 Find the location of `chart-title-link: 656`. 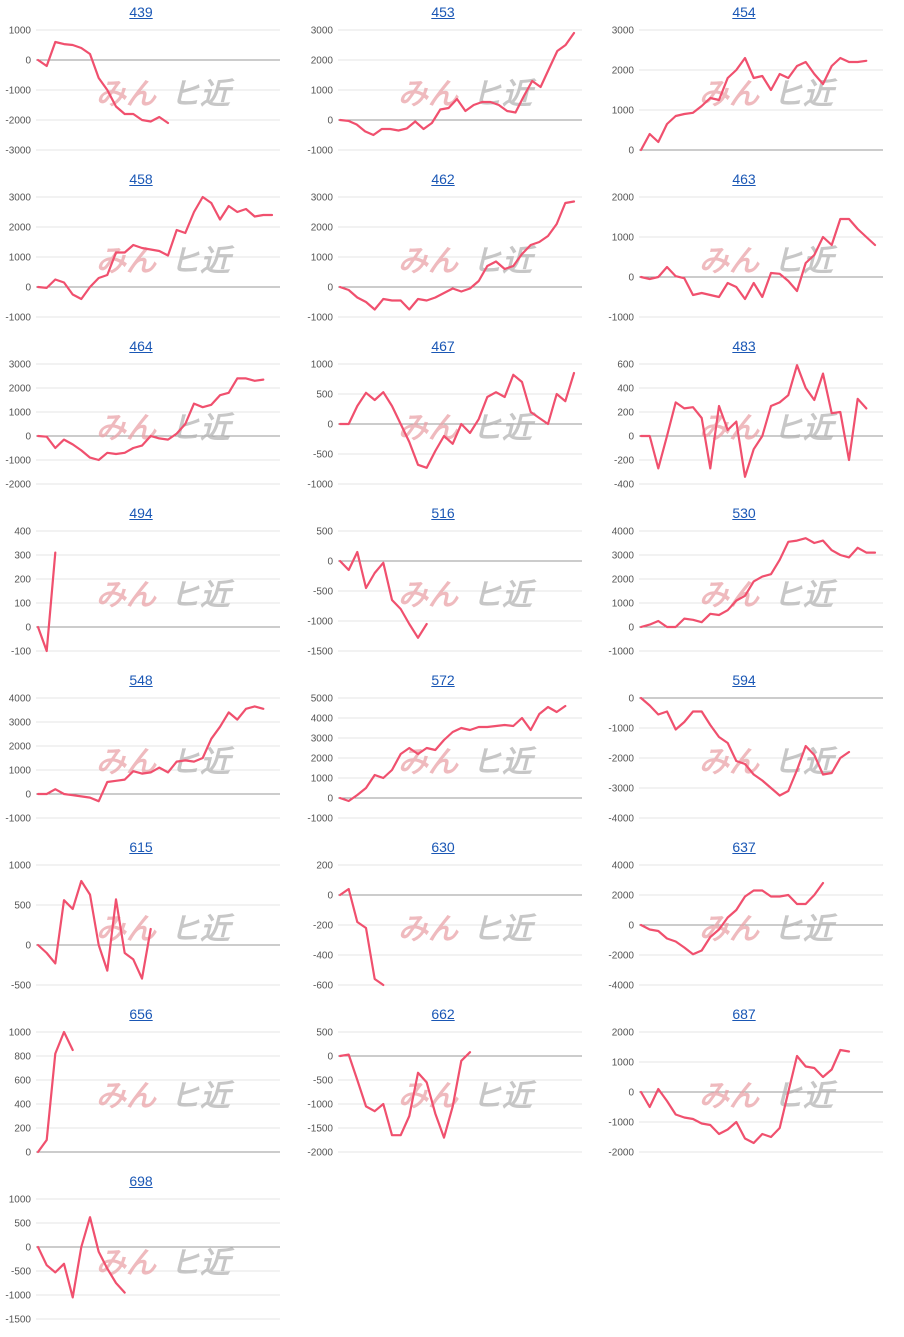

chart-title-link: 656 is located at coordinates (141, 1014).